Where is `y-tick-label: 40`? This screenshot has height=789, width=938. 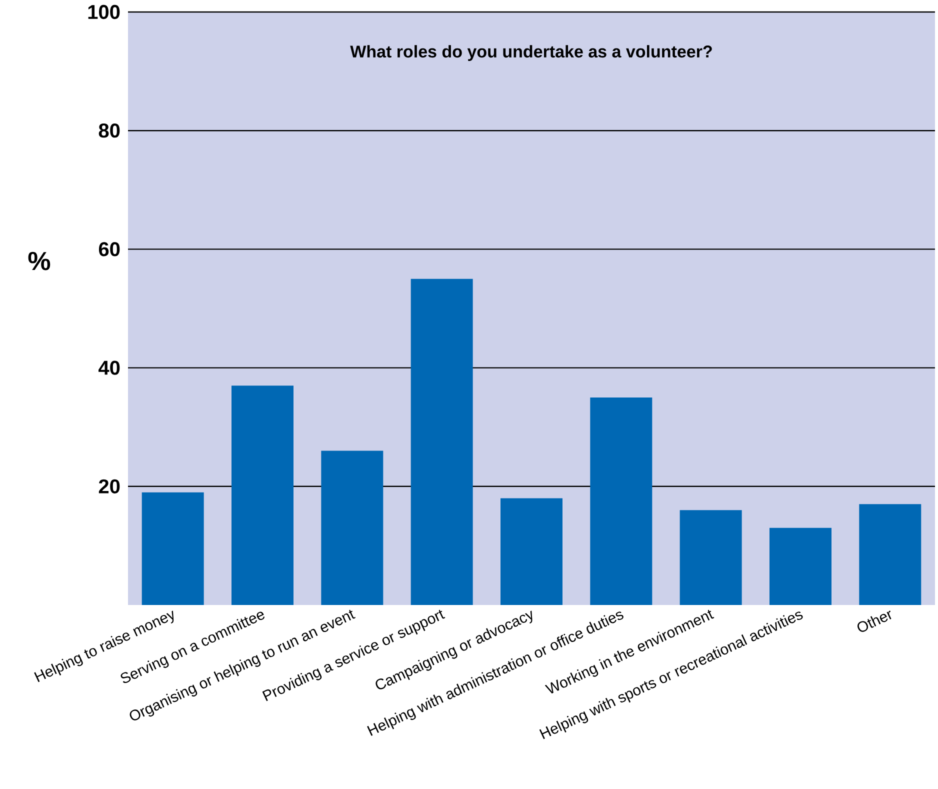
y-tick-label: 40 is located at coordinates (109, 367).